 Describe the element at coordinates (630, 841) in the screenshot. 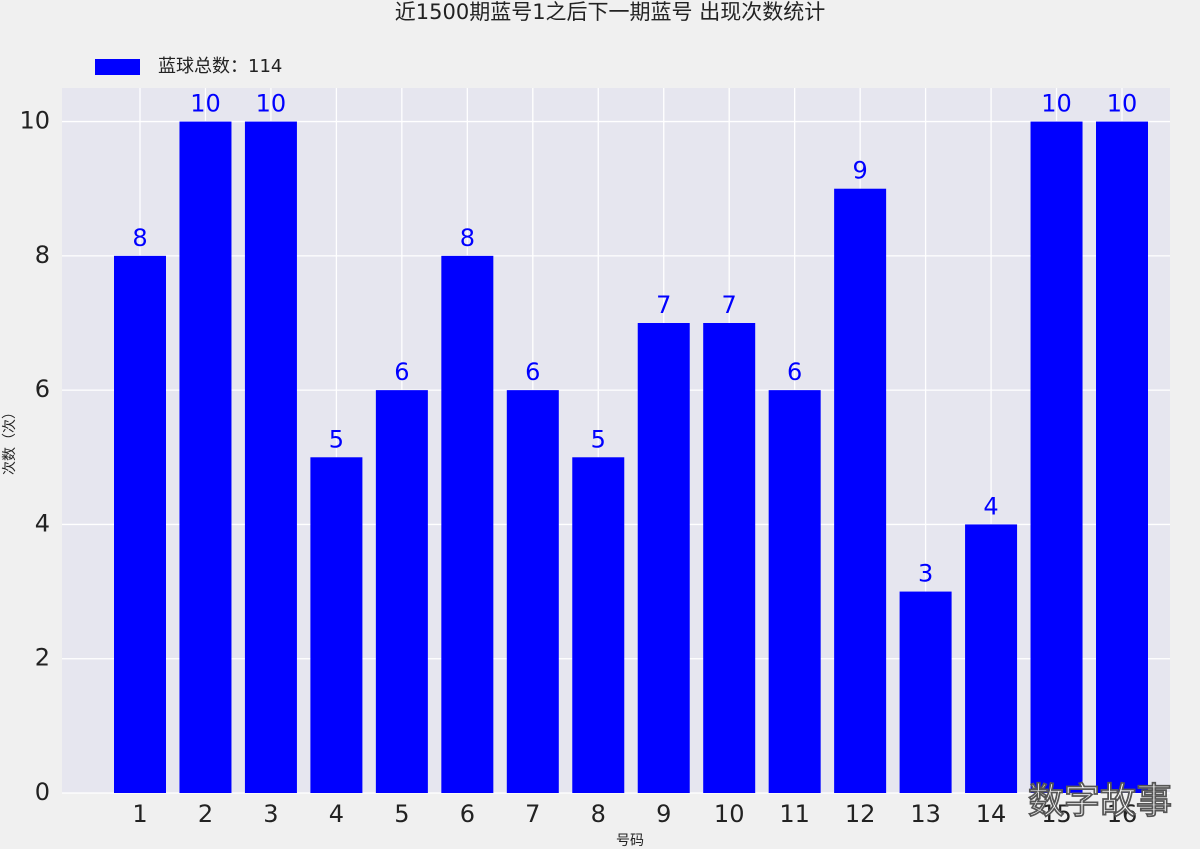

I see `x-axis-label: 号码` at that location.